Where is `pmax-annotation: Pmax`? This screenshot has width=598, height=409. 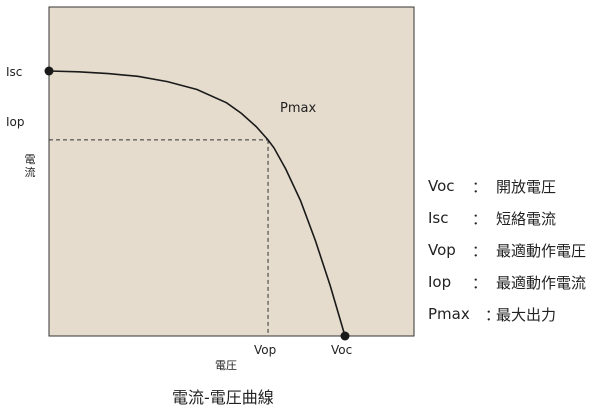 pmax-annotation: Pmax is located at coordinates (298, 108).